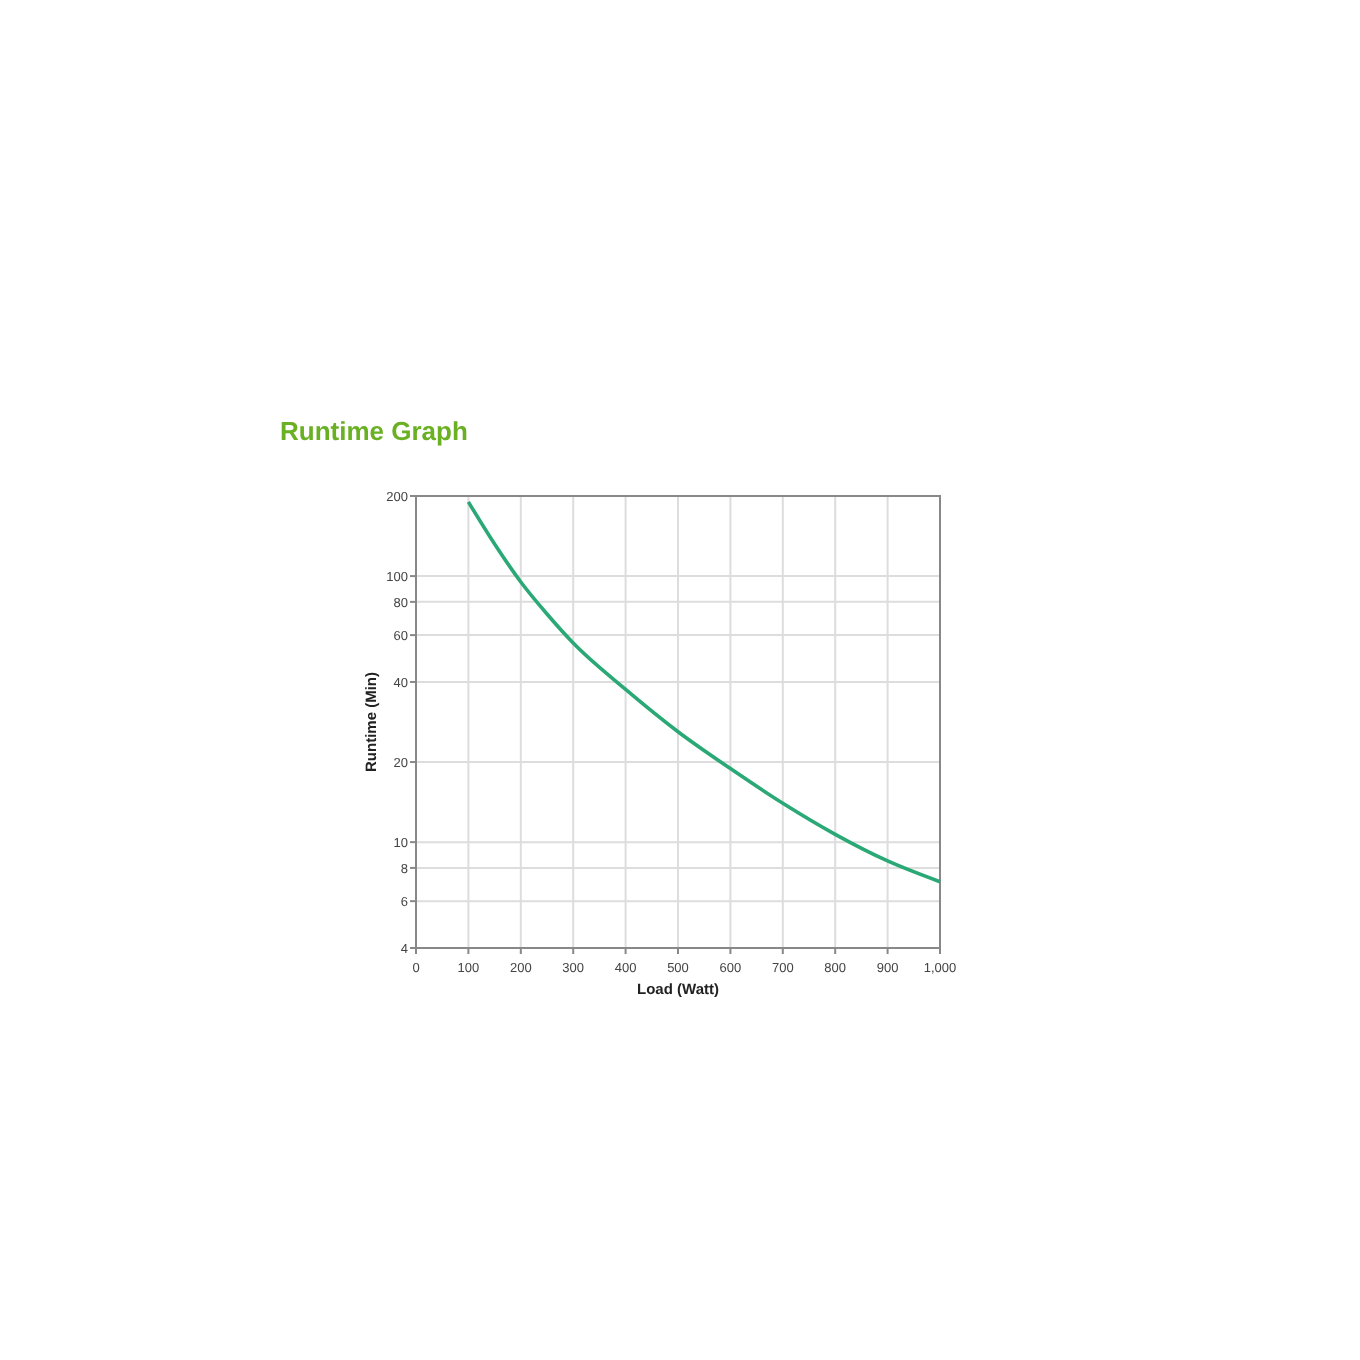  I want to click on chart-title: Runtime Graph, so click(374, 431).